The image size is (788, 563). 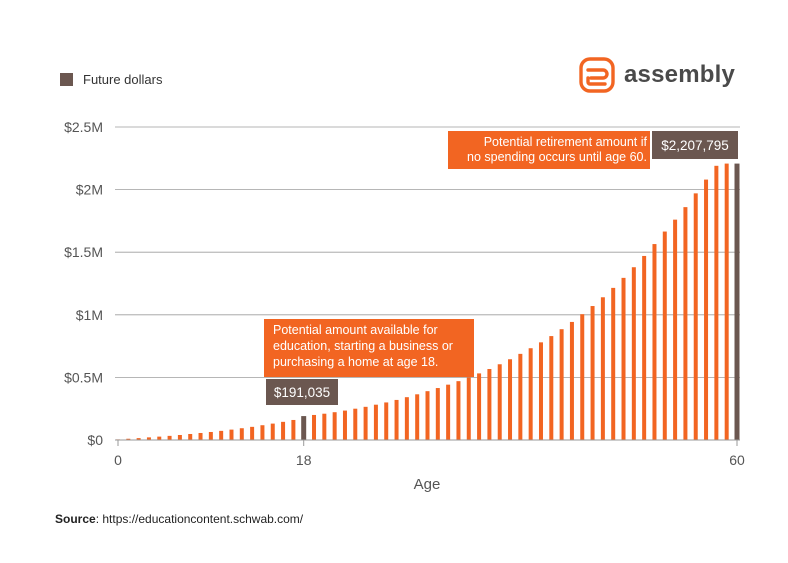 I want to click on callout-age18-line: Potential amount available for, so click(x=355, y=330).